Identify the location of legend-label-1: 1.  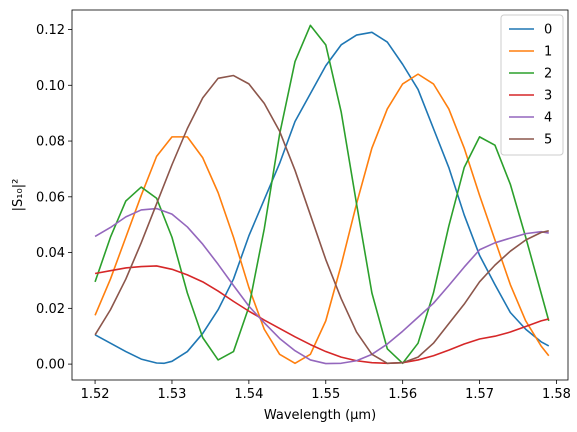
(548, 52).